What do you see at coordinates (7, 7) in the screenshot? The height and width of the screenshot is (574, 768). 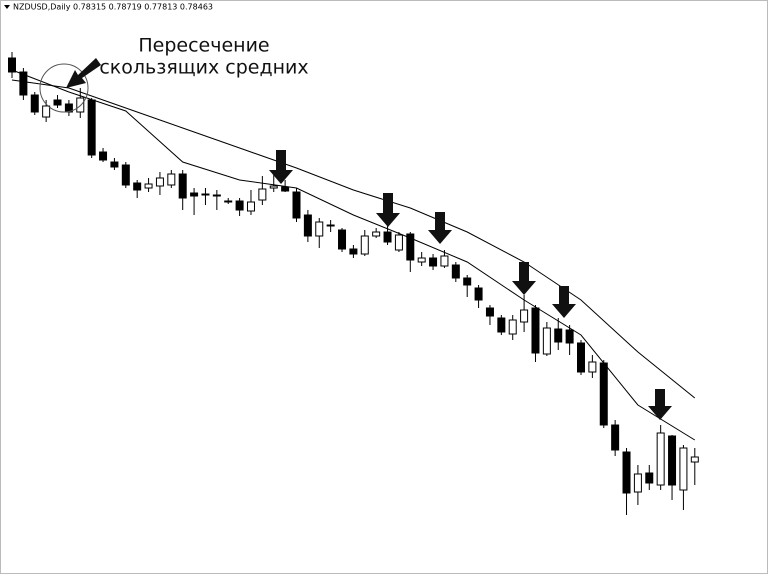 I see `menu-icon` at bounding box center [7, 7].